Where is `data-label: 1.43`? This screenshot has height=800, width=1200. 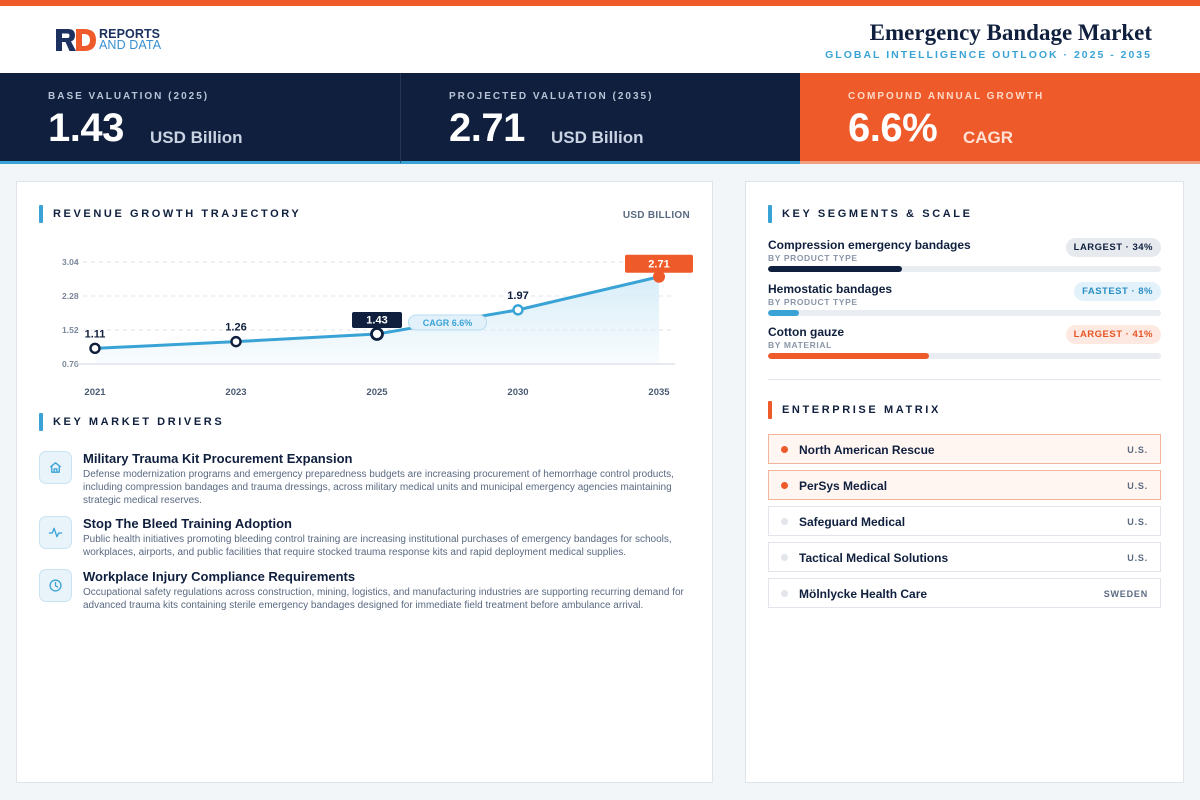 data-label: 1.43 is located at coordinates (376, 321).